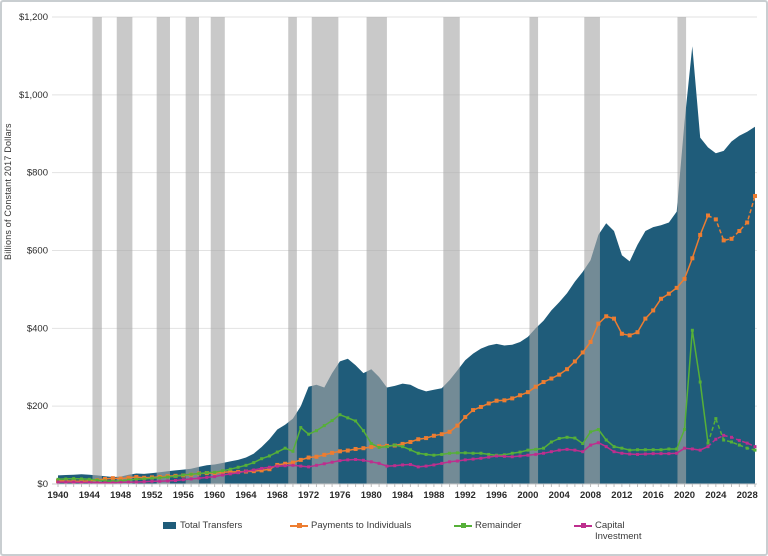  What do you see at coordinates (371, 495) in the screenshot?
I see `x-tick-label: 1980` at bounding box center [371, 495].